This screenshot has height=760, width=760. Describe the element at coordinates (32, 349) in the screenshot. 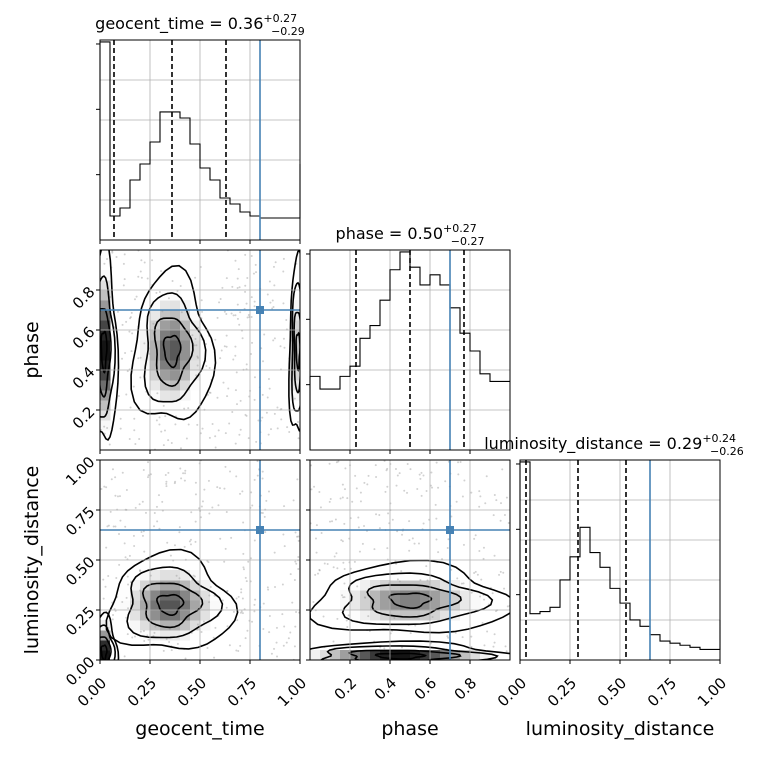

I see `y-axis-label-phase: phase` at that location.